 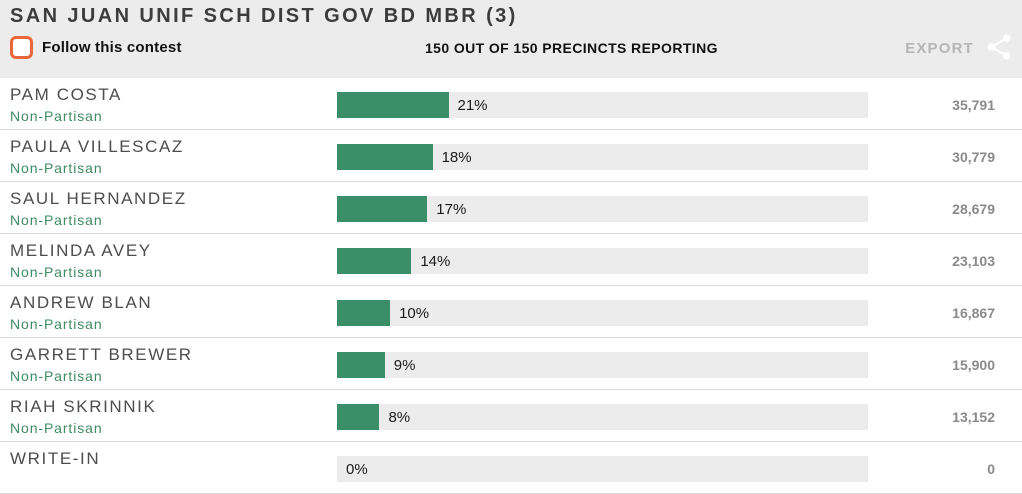 What do you see at coordinates (602, 365) in the screenshot?
I see `vote-bar-track: 9%` at bounding box center [602, 365].